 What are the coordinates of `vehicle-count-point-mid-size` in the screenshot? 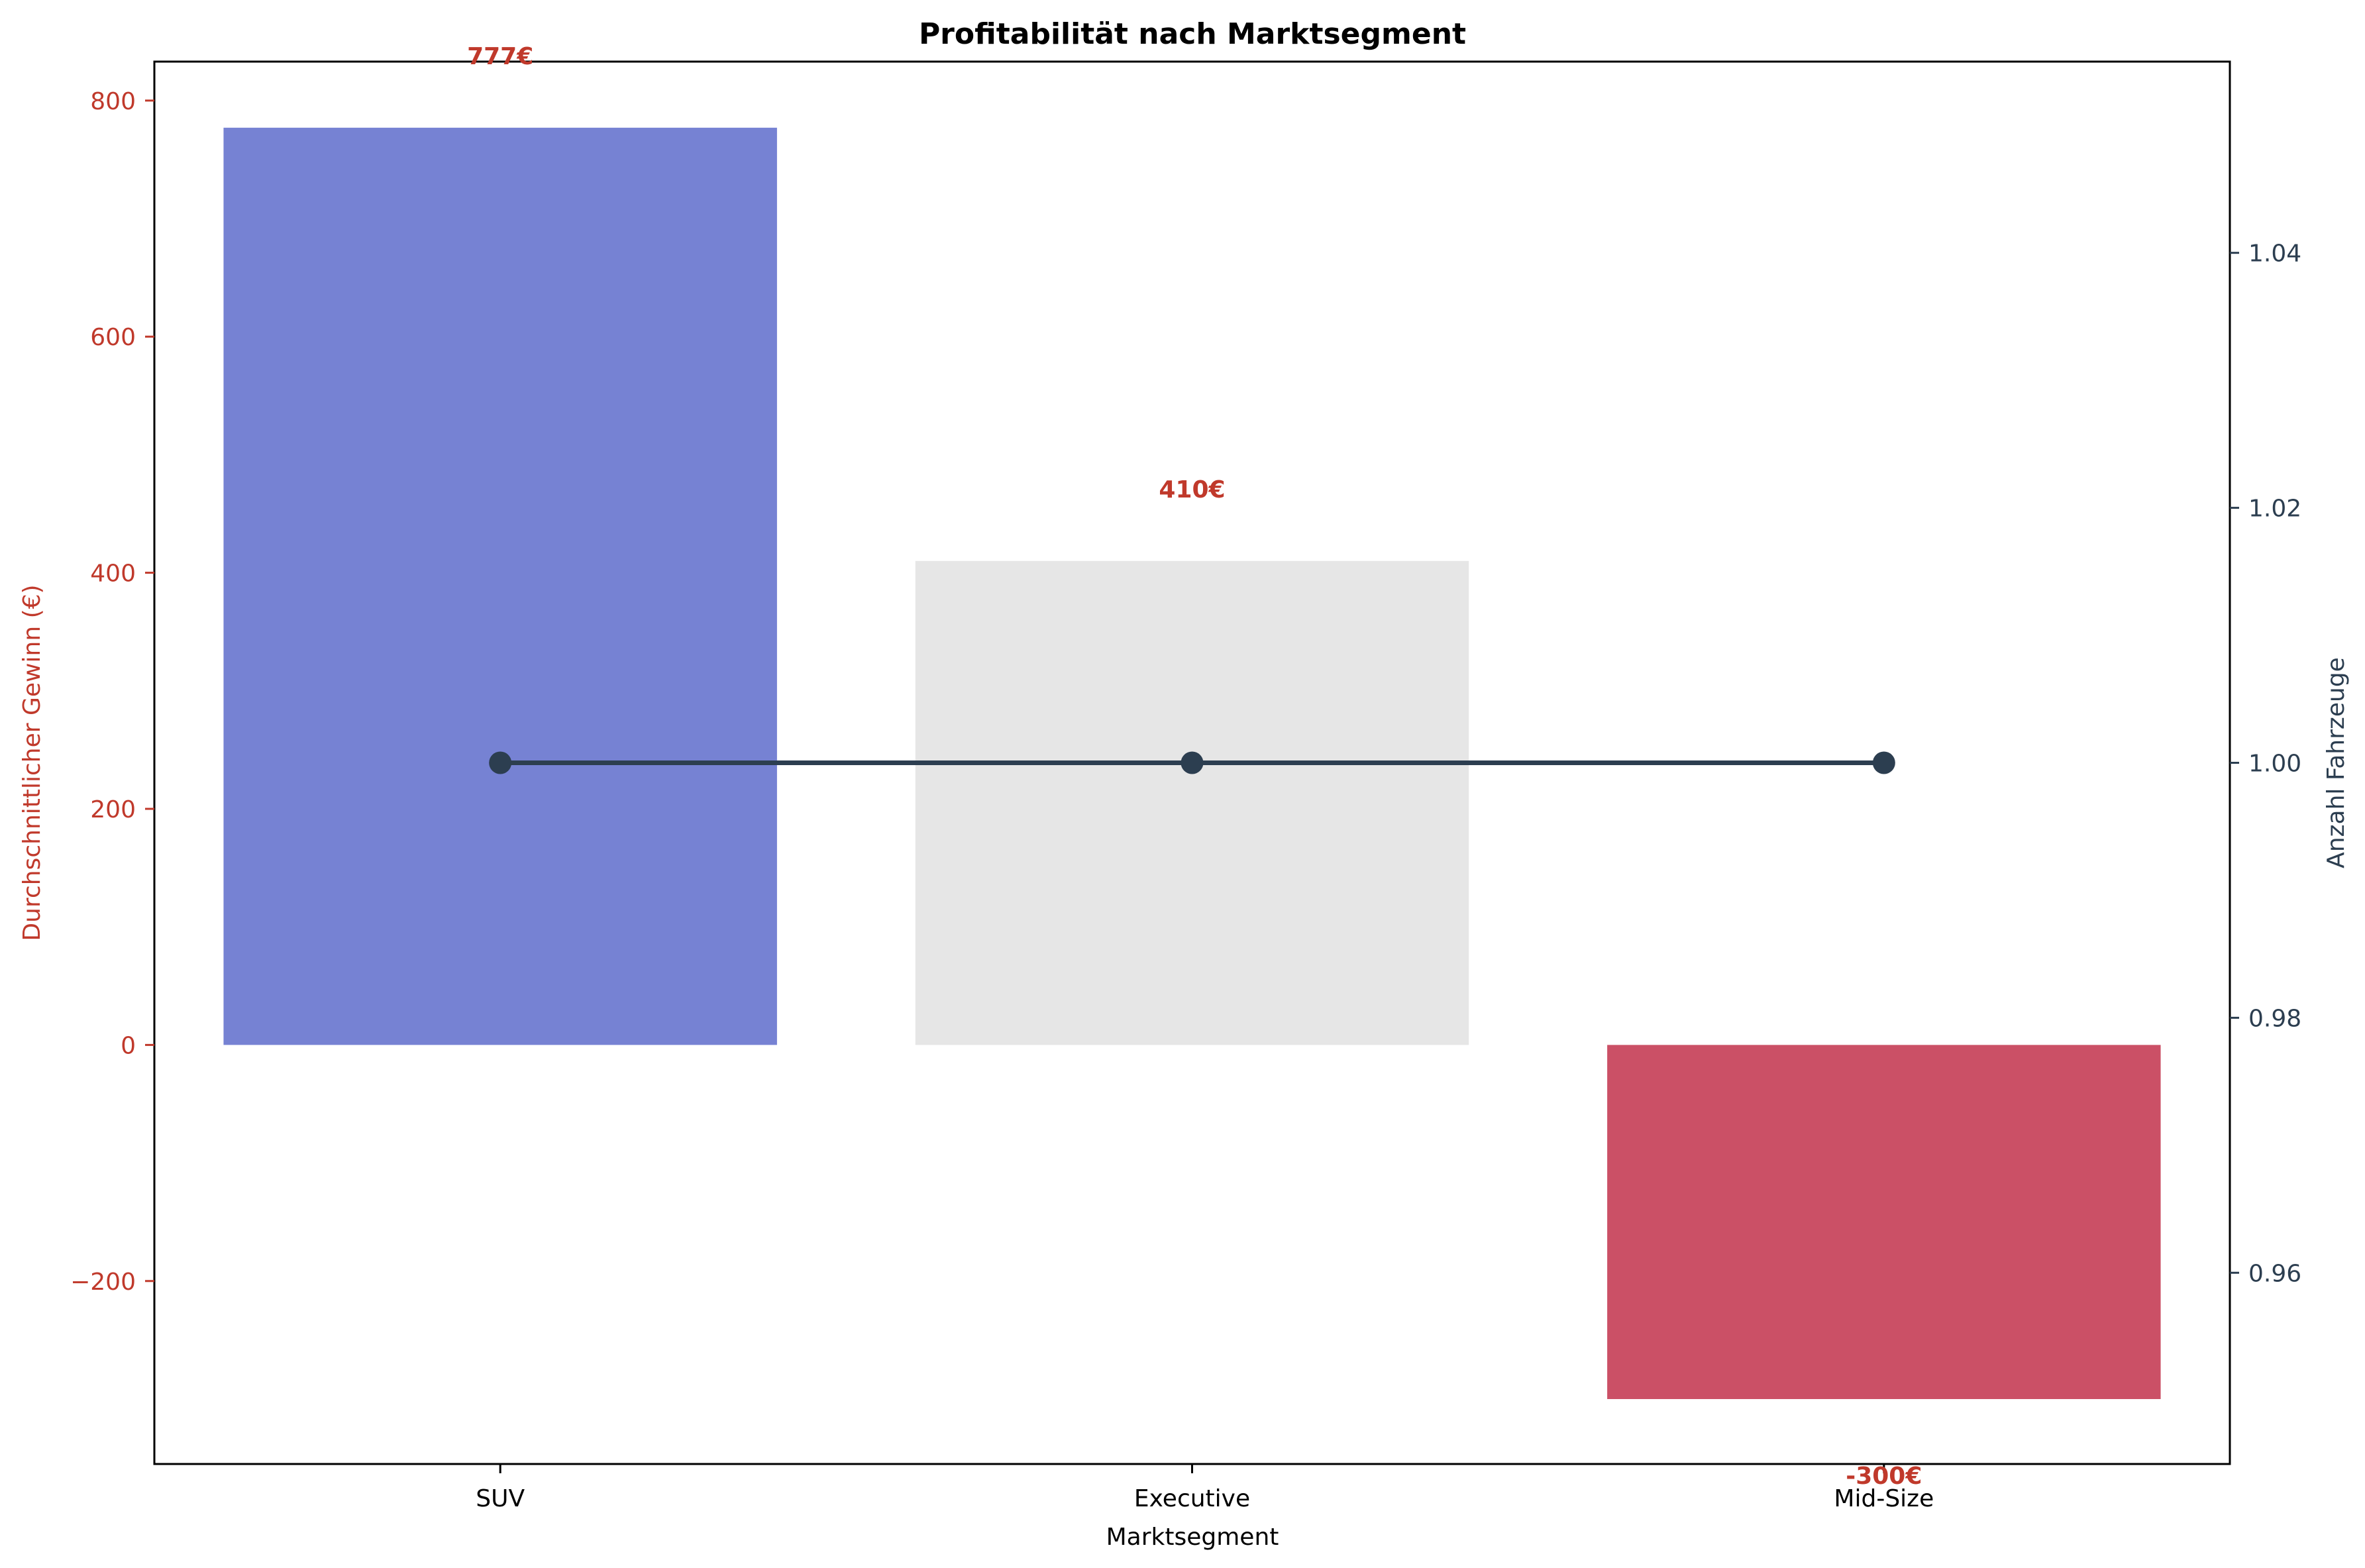 It's located at (1883, 762).